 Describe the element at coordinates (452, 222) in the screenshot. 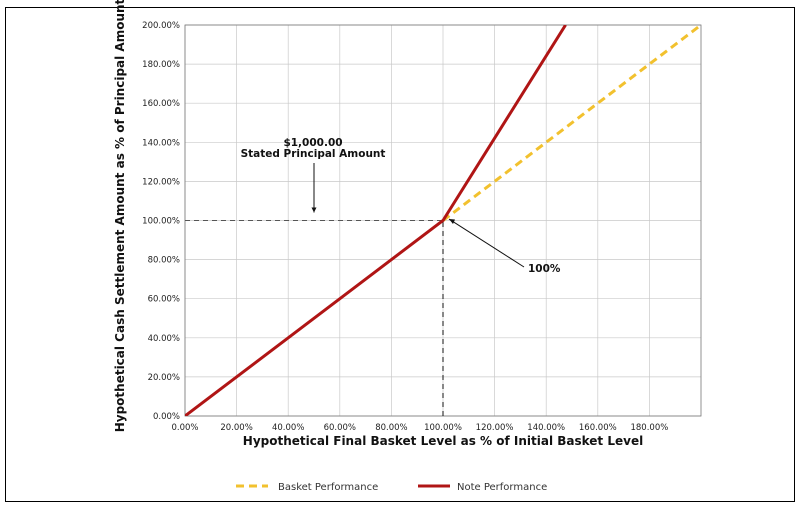

I see `arrowhead-100pct` at that location.